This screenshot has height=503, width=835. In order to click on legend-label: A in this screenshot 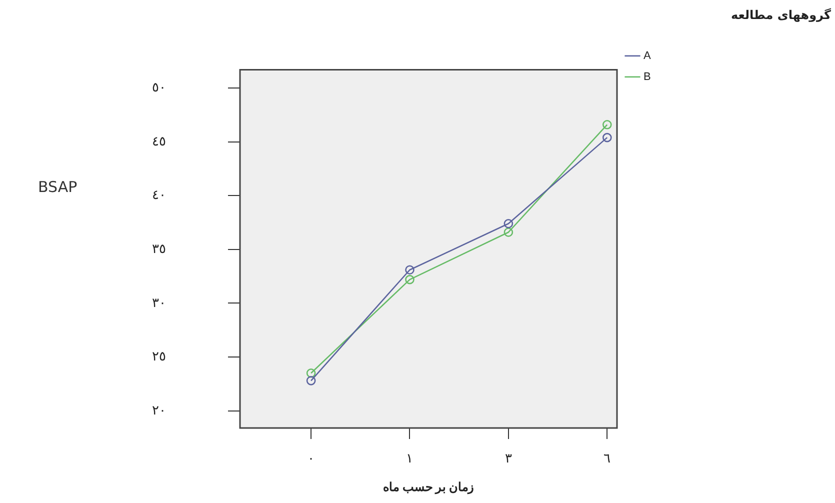, I will do `click(648, 56)`.